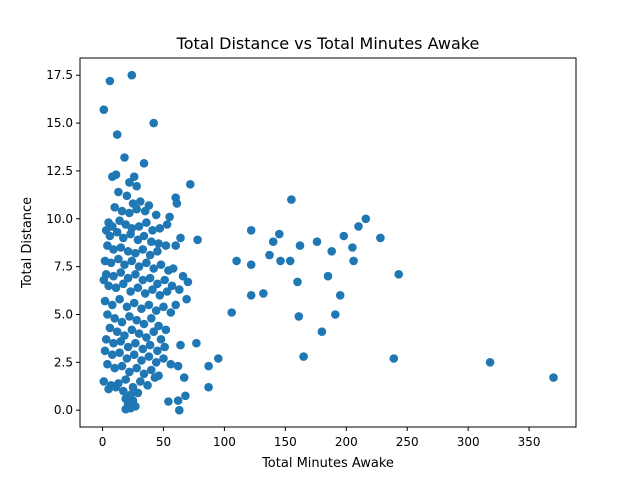  Describe the element at coordinates (63, 362) in the screenshot. I see `y-tick-label: 2.5` at that location.